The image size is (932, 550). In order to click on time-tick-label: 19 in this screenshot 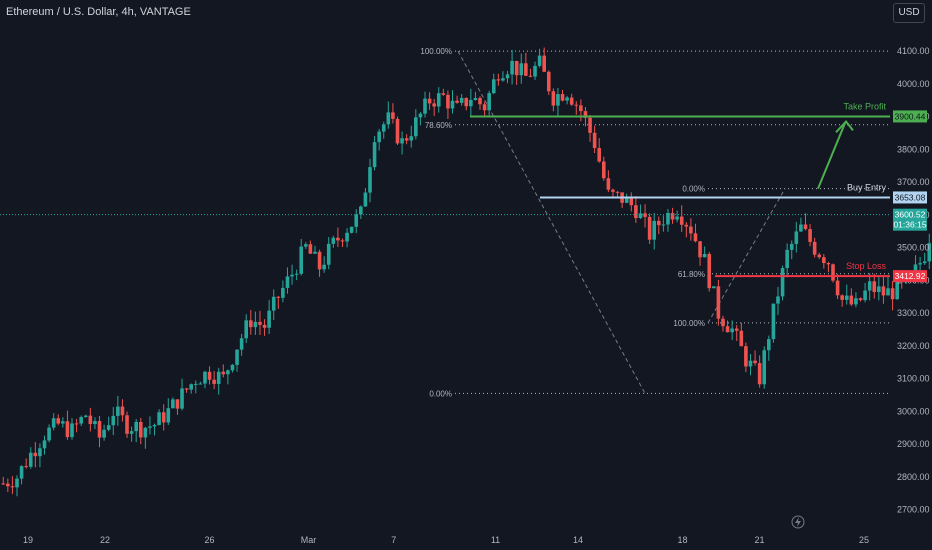, I will do `click(28, 540)`.